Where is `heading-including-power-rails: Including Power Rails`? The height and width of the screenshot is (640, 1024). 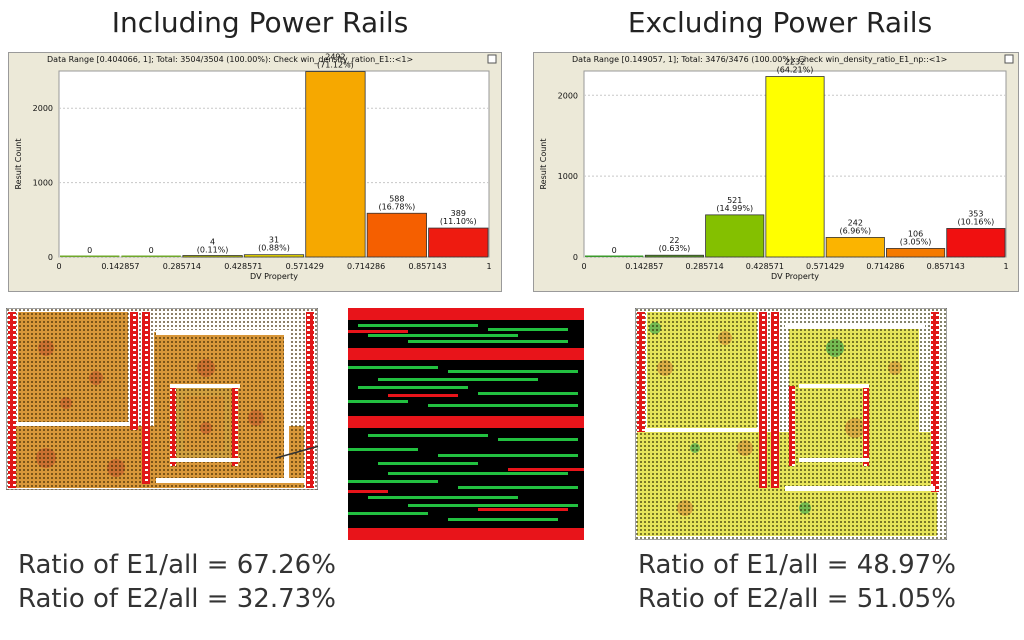
heading-including-power-rails: Including Power Rails is located at coordinates (260, 22).